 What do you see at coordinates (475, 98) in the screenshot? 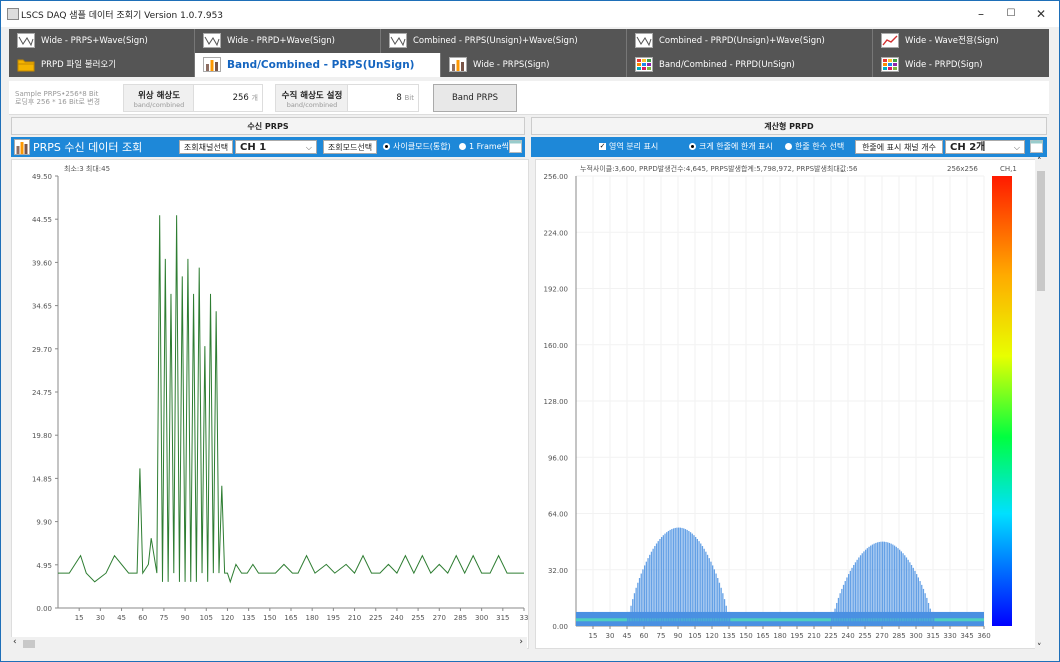
I see `band-prps-button: Band PRPS` at bounding box center [475, 98].